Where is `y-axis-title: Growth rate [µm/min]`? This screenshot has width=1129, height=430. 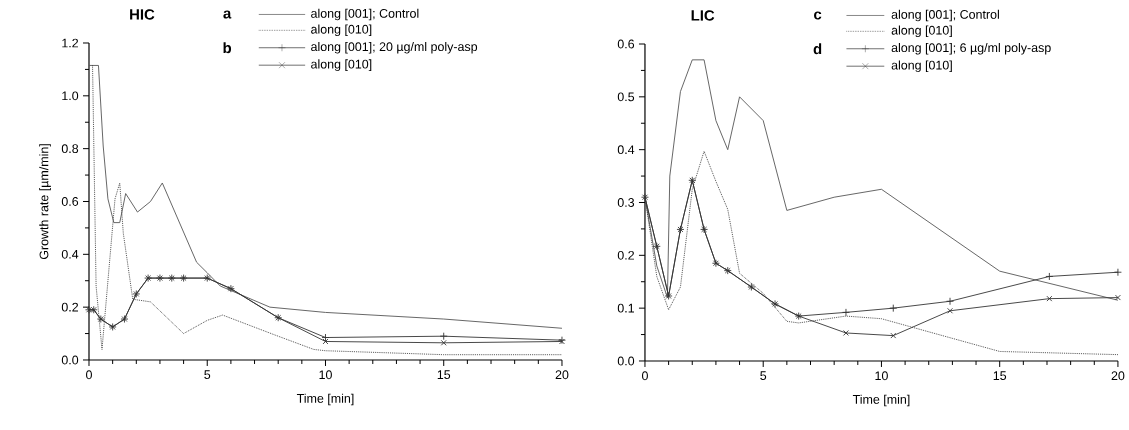
y-axis-title: Growth rate [µm/min] is located at coordinates (45, 202).